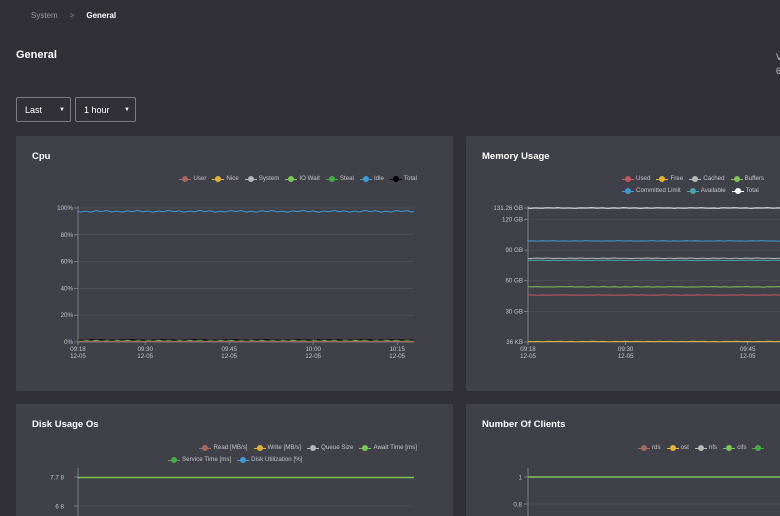 Image resolution: width=780 pixels, height=516 pixels. I want to click on legend-item: IO Wait, so click(302, 178).